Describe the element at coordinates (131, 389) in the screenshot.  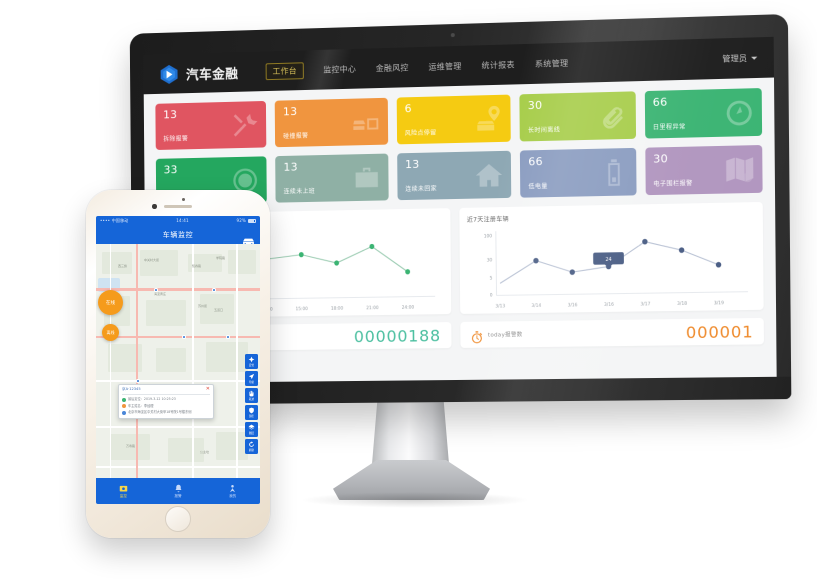
I see `popup-title: 京A·12345` at that location.